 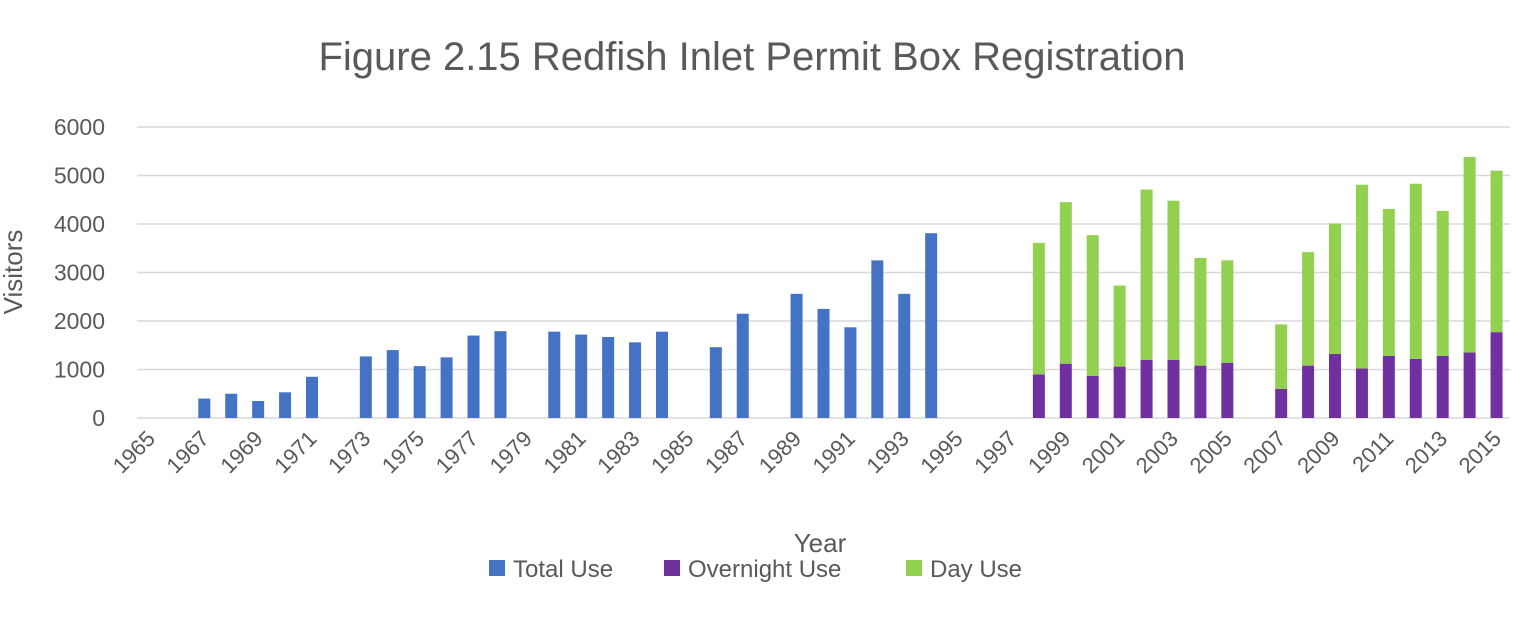 What do you see at coordinates (976, 569) in the screenshot?
I see `legend-label: Day Use` at bounding box center [976, 569].